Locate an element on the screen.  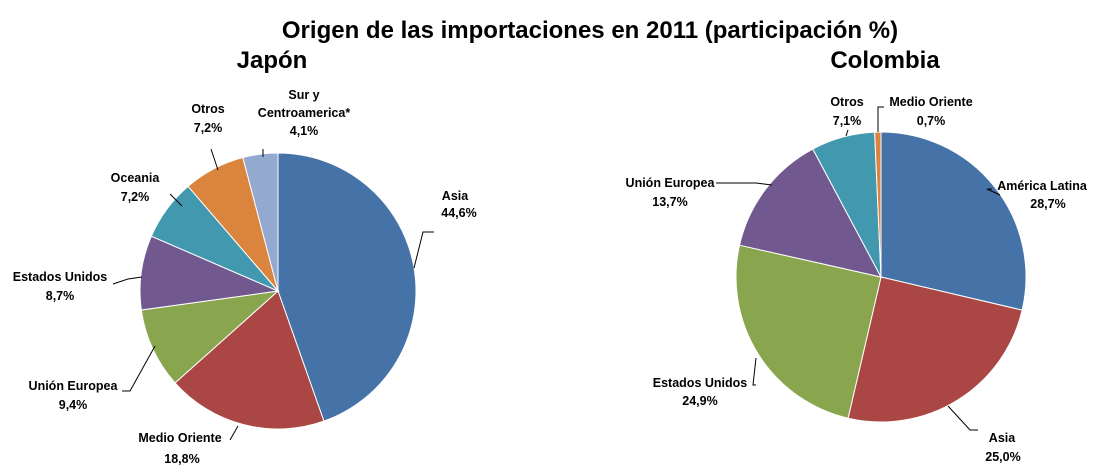
pie-slice-sur-y-centroamerica is located at coordinates (260, 222).